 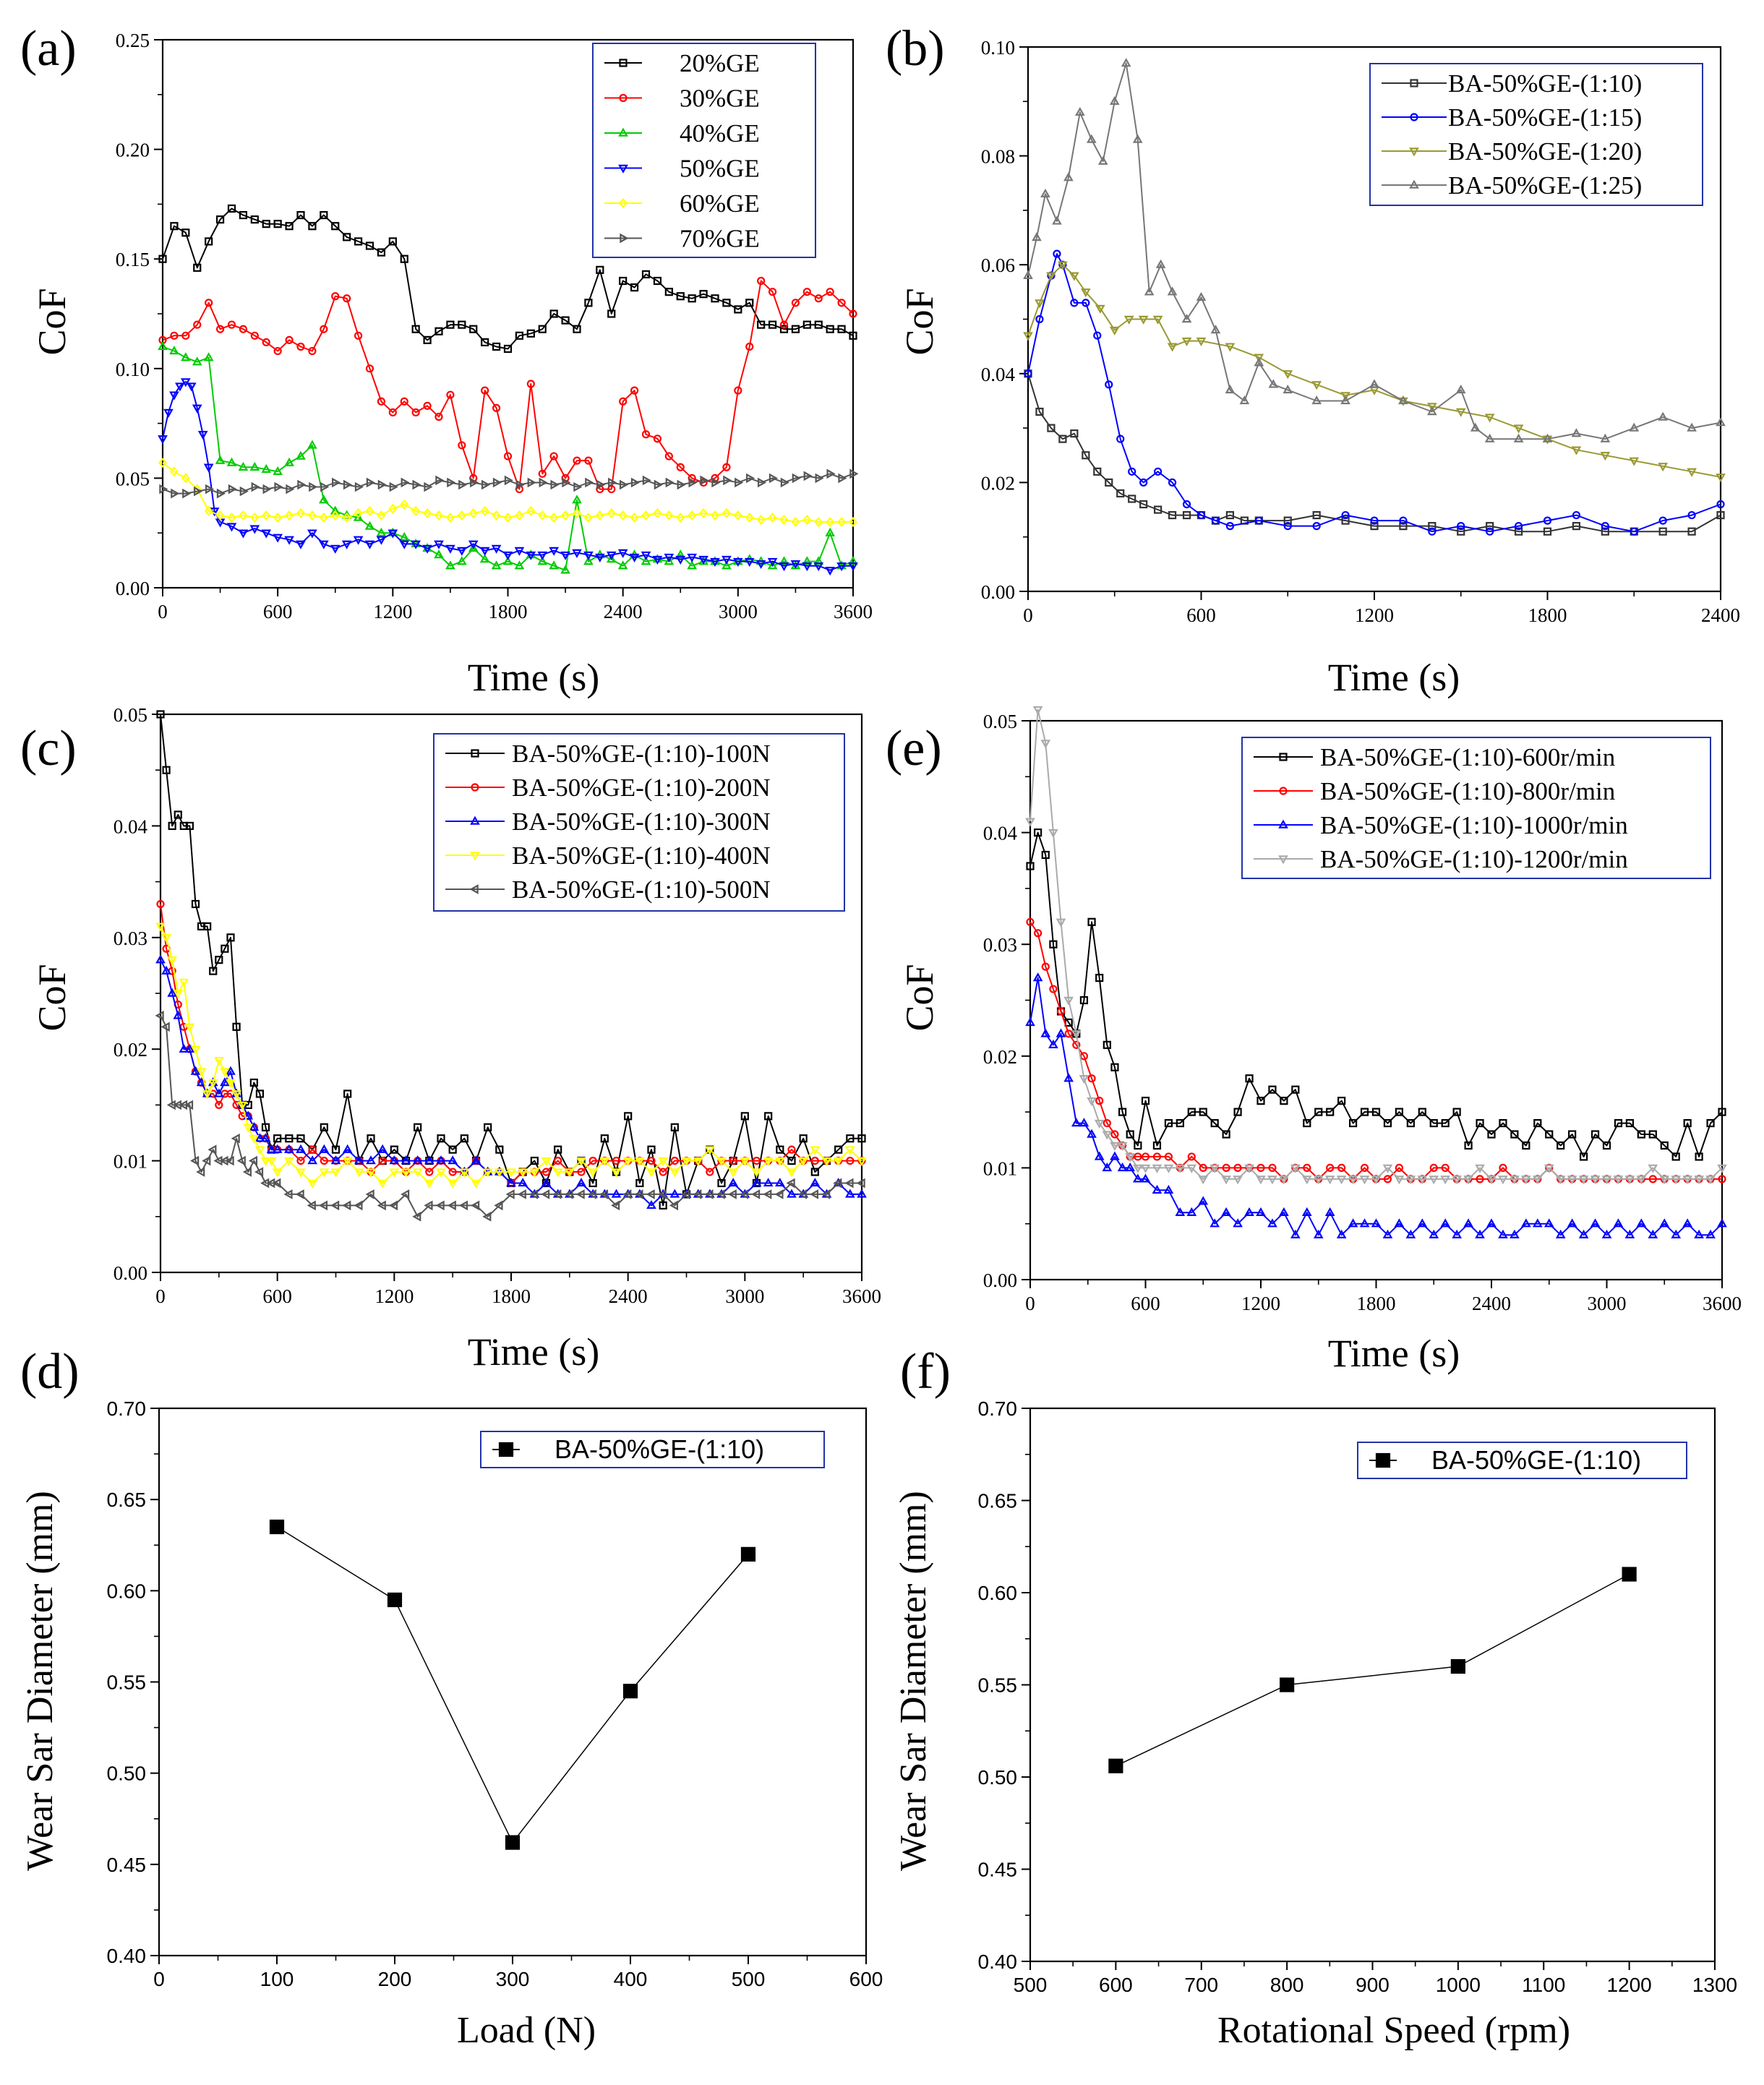 I want to click on y-tick-label: 0.60, so click(x=127, y=1591).